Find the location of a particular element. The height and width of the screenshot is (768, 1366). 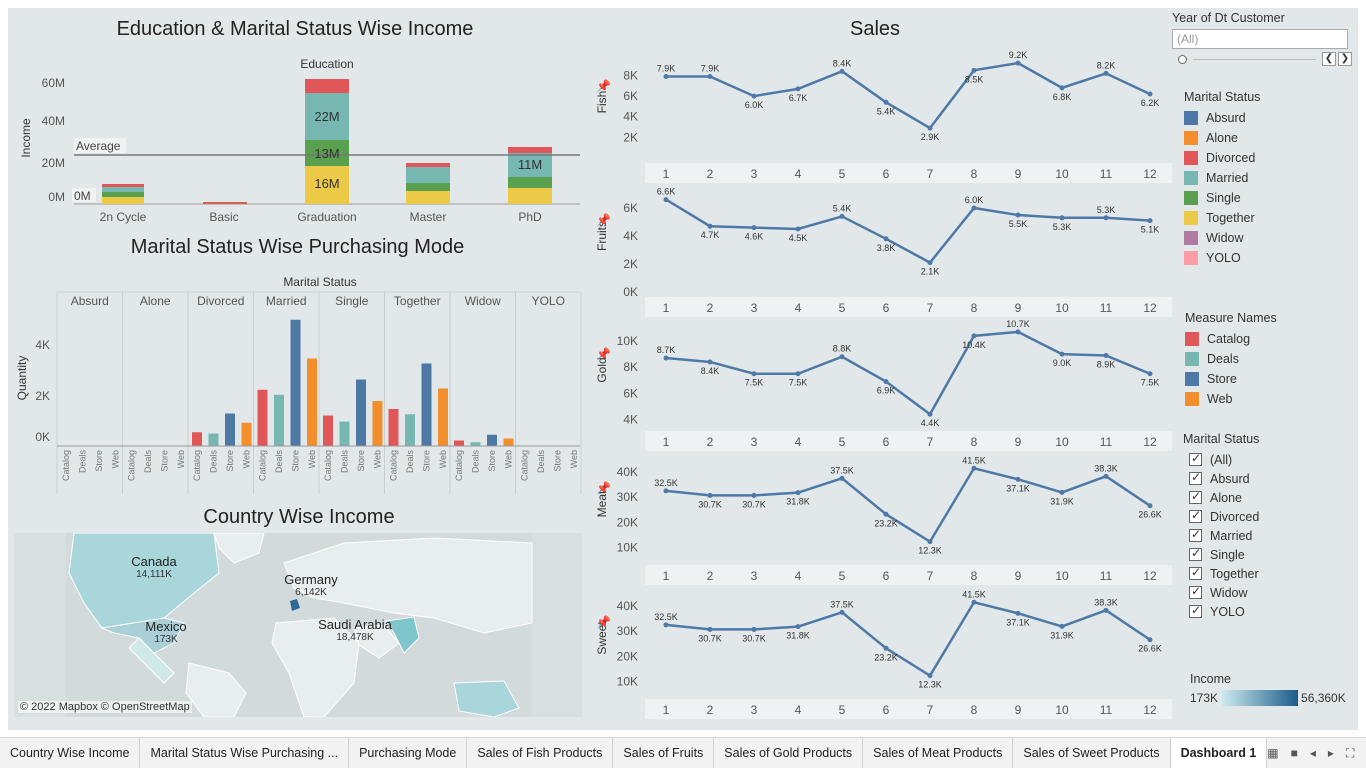

sheet-tab: Purchasing Mode is located at coordinates (408, 752).